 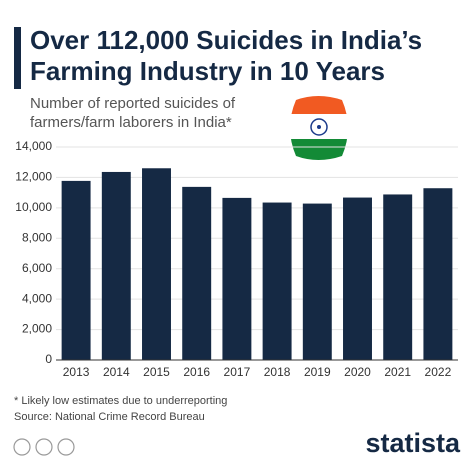 What do you see at coordinates (277, 372) in the screenshot?
I see `x-tick-label: 2018` at bounding box center [277, 372].